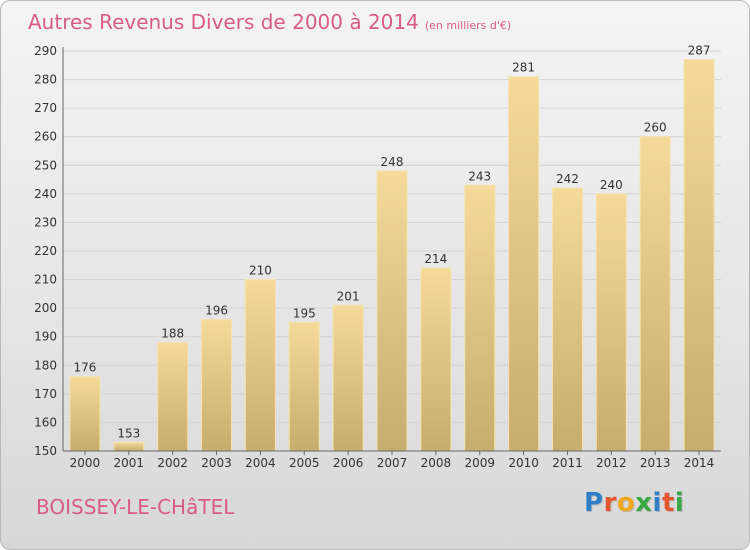 This screenshot has width=750, height=550. What do you see at coordinates (129, 463) in the screenshot?
I see `x-tick-label: 2001` at bounding box center [129, 463].